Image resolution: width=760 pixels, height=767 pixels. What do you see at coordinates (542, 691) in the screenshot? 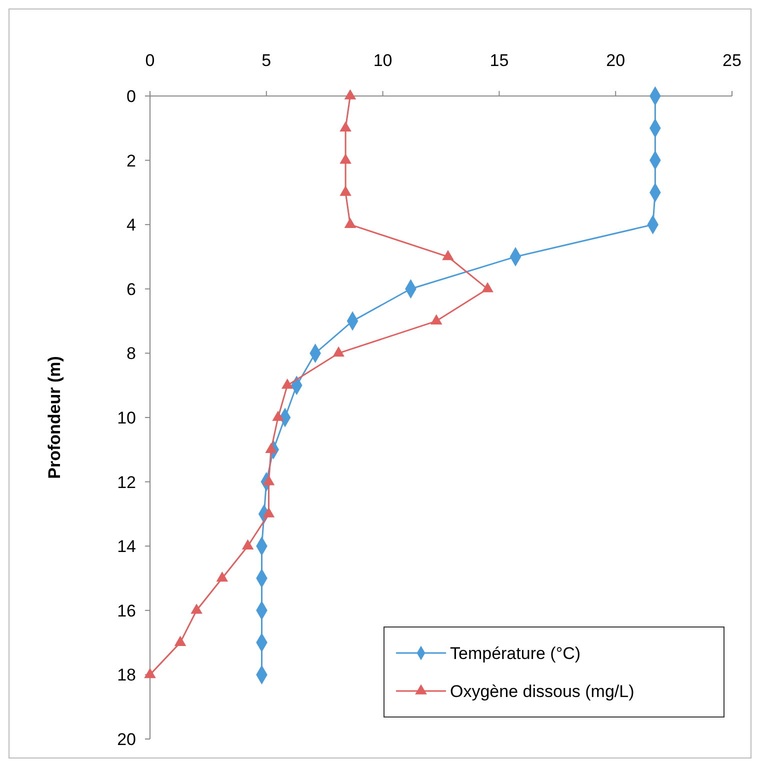
I see `legend-label: Oxygène dissous (mg/L)` at bounding box center [542, 691].